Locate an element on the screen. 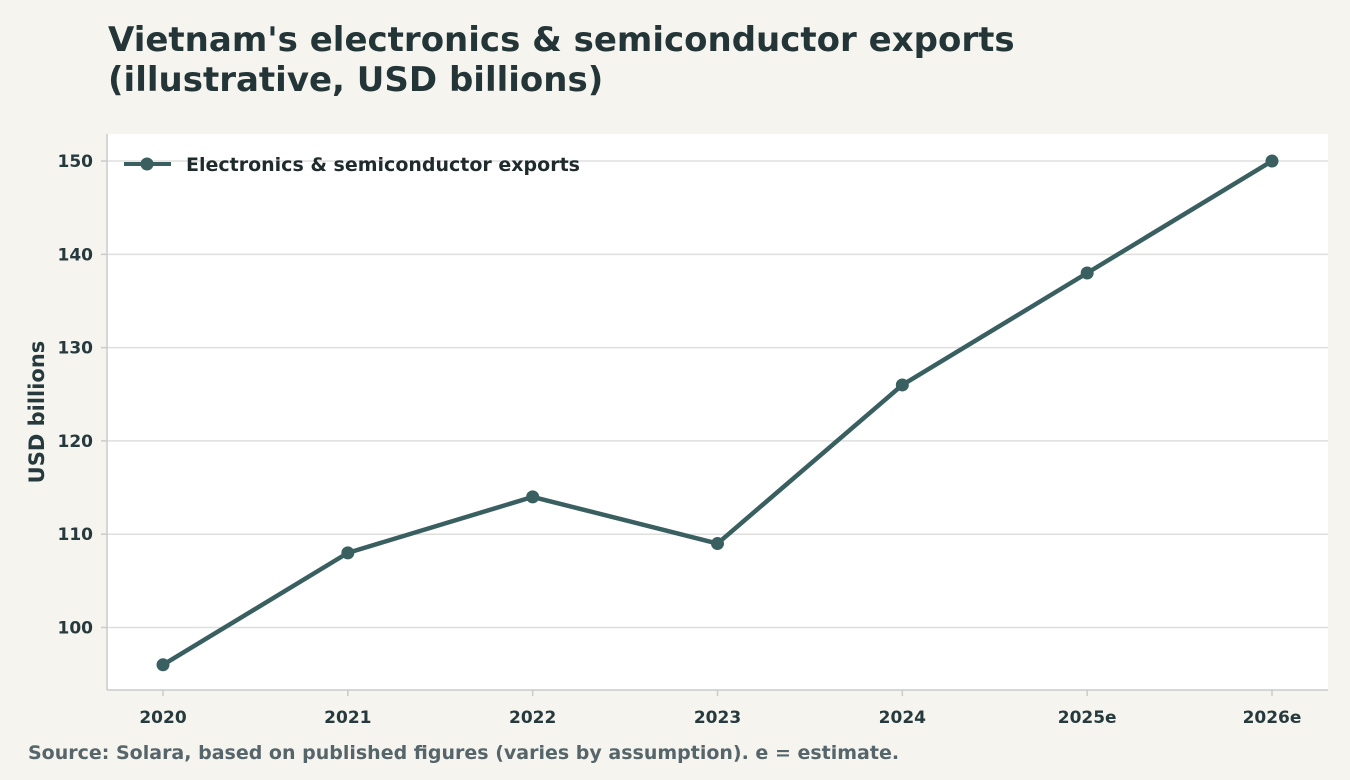 This screenshot has width=1350, height=780. data-point-2023 is located at coordinates (717, 544).